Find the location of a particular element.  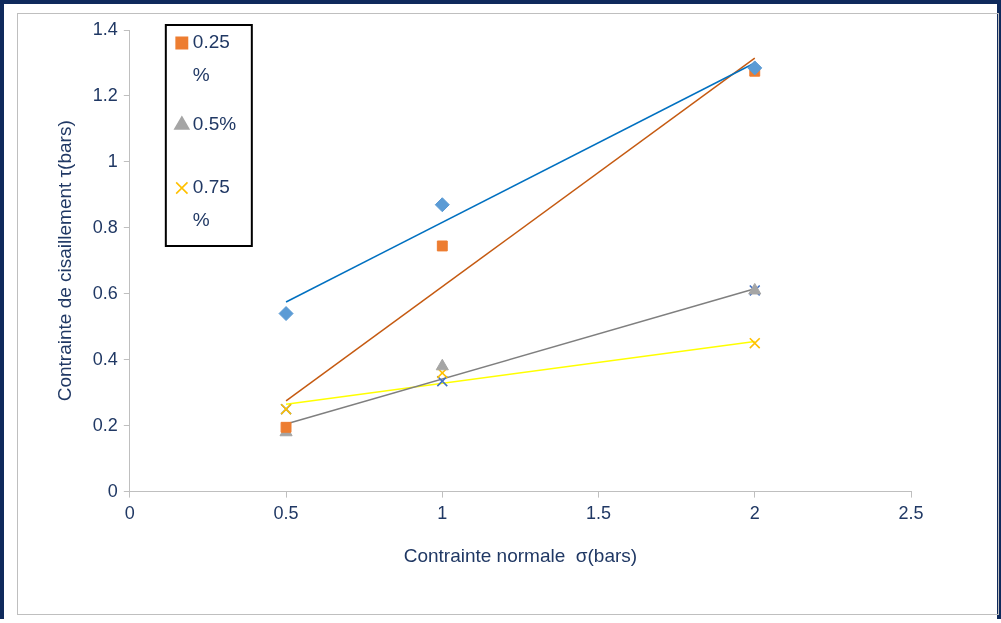

x-axis-title: Contrainte normale σ(bars) is located at coordinates (520, 555).